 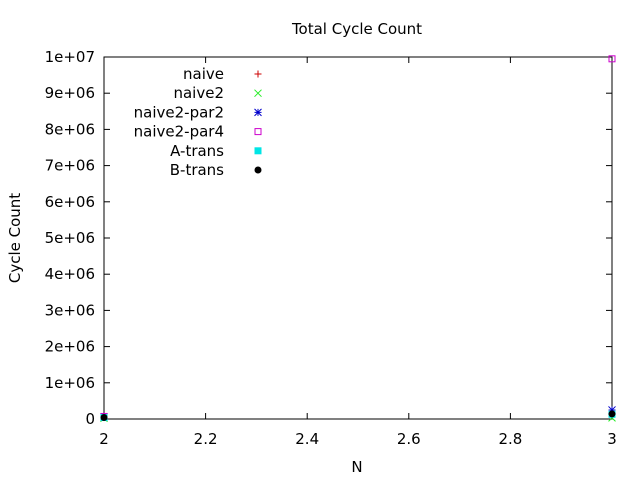 I want to click on y-tick-label: 0, so click(x=90, y=419).